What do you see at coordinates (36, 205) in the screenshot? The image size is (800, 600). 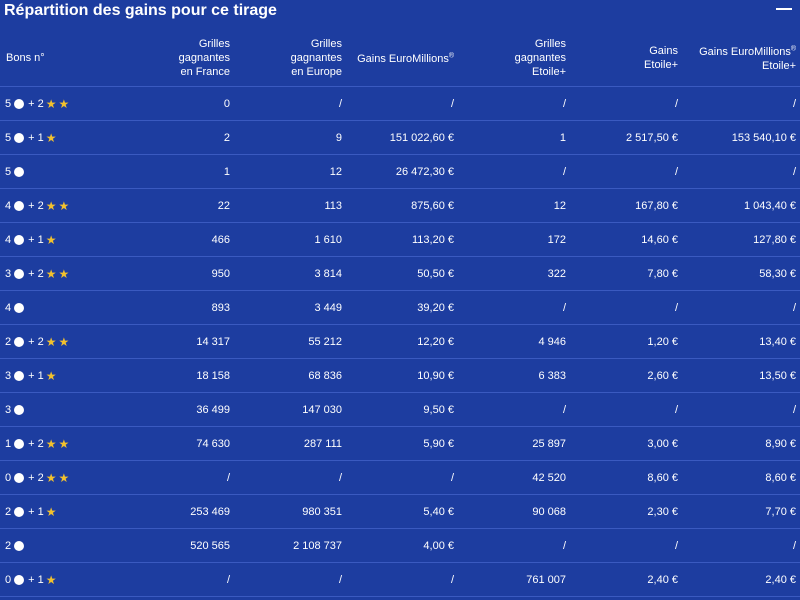 I see `stars-count: + 2` at bounding box center [36, 205].